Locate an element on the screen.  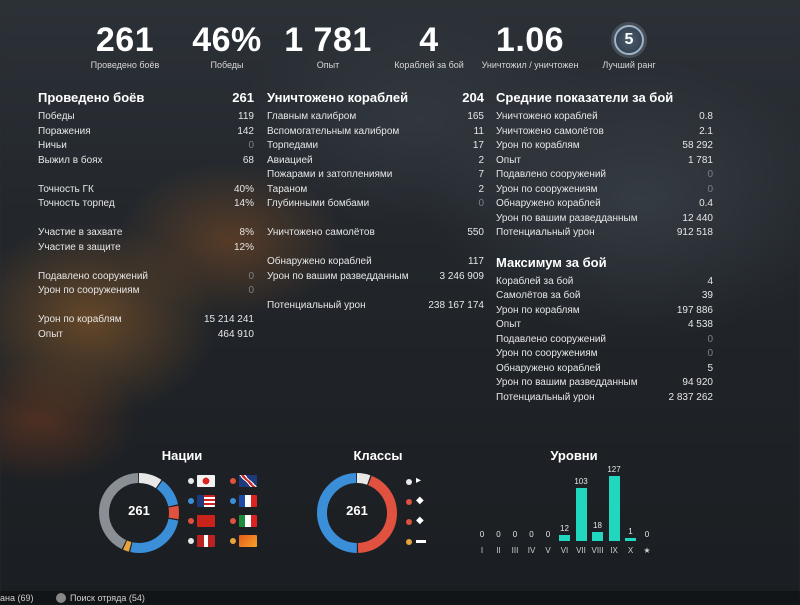
stat-row-label: Ничьи is located at coordinates (52, 145).